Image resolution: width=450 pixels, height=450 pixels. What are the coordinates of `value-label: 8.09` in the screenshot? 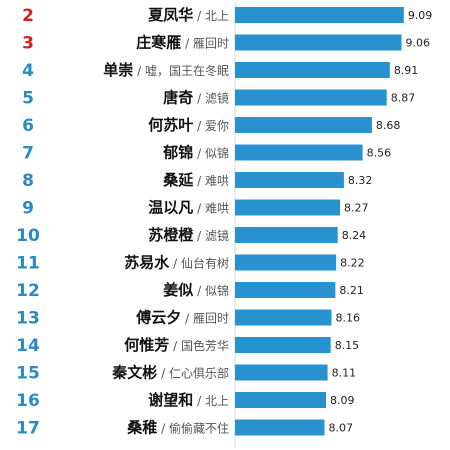 It's located at (342, 400).